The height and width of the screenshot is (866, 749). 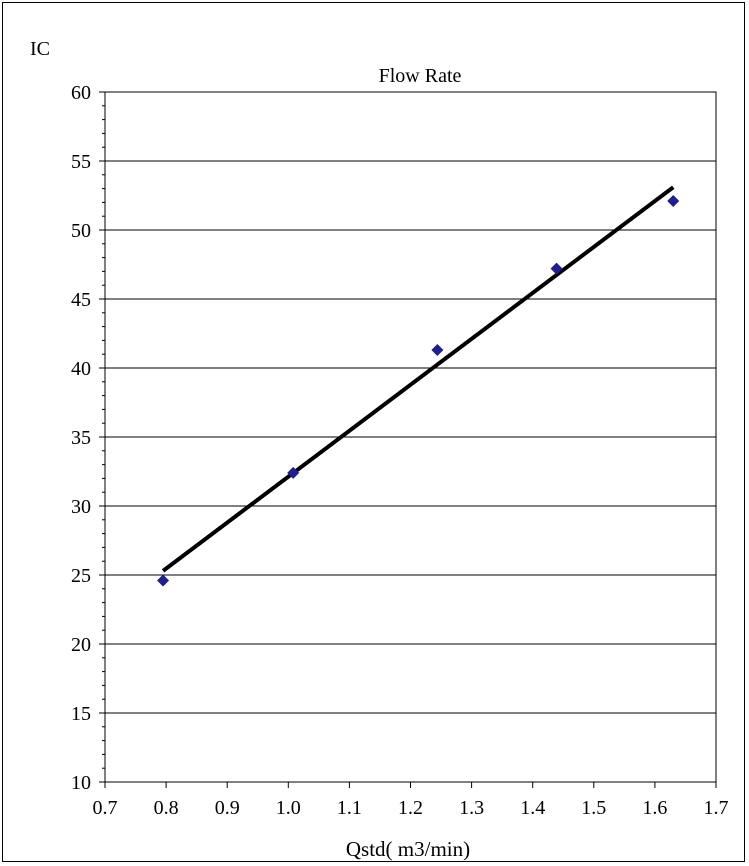 I want to click on x-tick-labels: 0.7 0.8 0.9 1.0 1.1 1.2 1.3 1.4 1.5 1.6 1.7, so click(x=411, y=808).